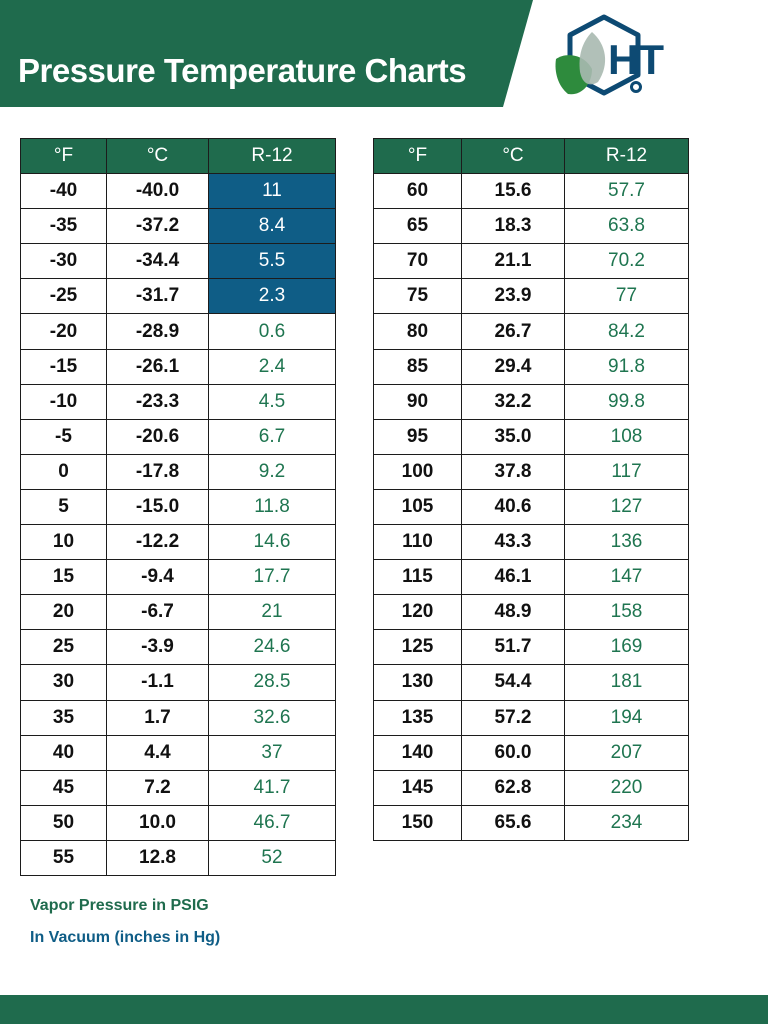 The height and width of the screenshot is (1024, 768). I want to click on cell-fahrenheit: 125, so click(417, 647).